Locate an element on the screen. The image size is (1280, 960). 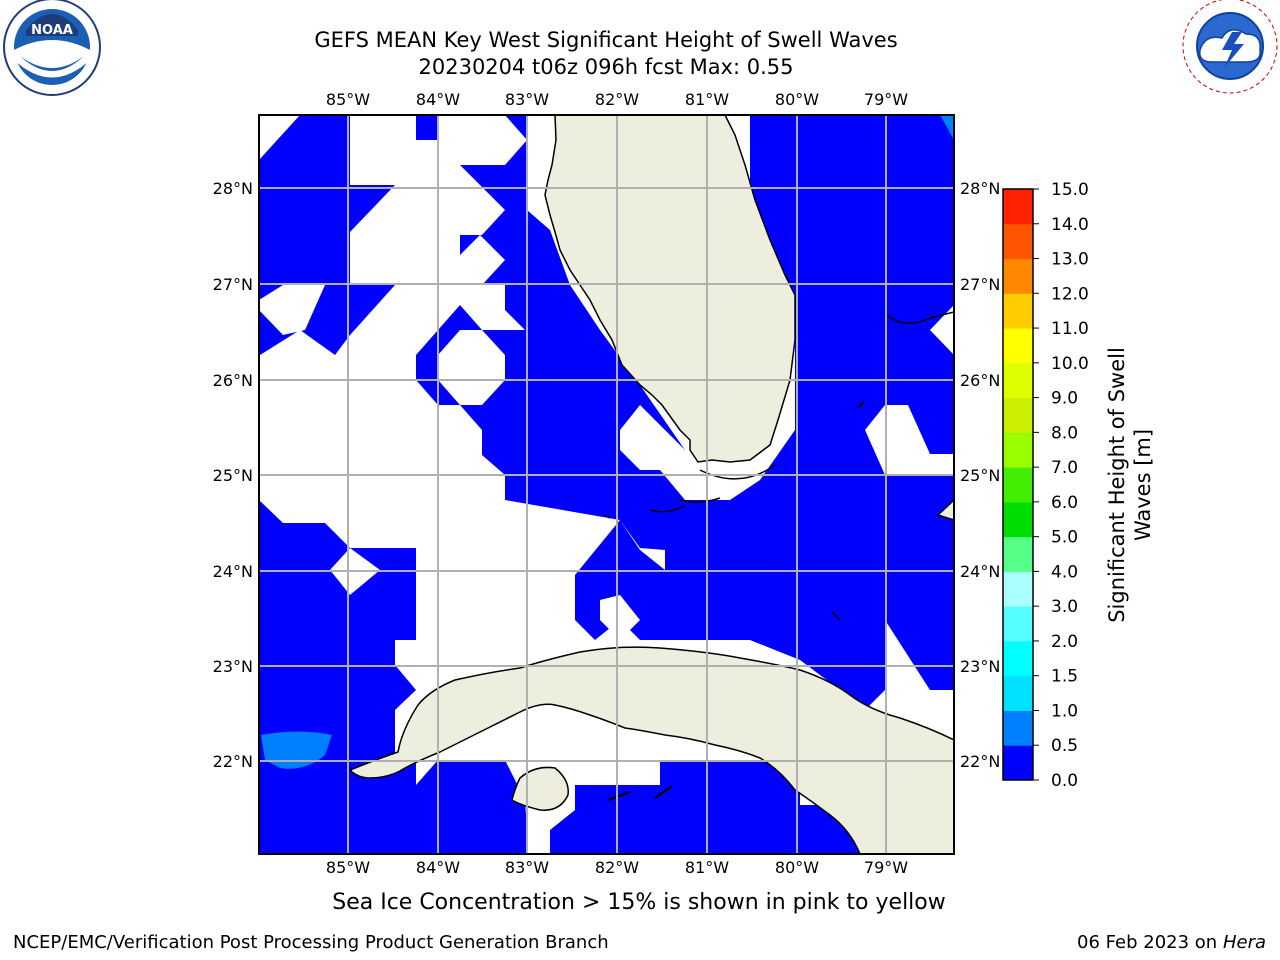
florida-land is located at coordinates (670, 289).